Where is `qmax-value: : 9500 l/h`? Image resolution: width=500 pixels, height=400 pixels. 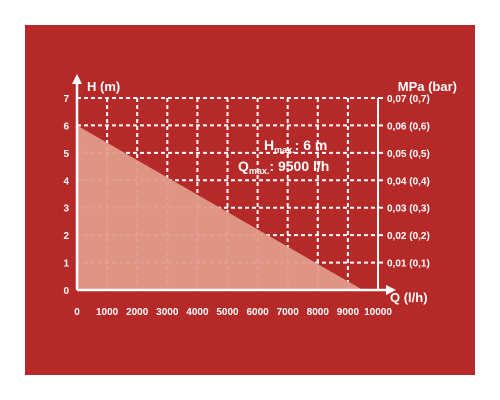
qmax-value: : 9500 l/h is located at coordinates (299, 166).